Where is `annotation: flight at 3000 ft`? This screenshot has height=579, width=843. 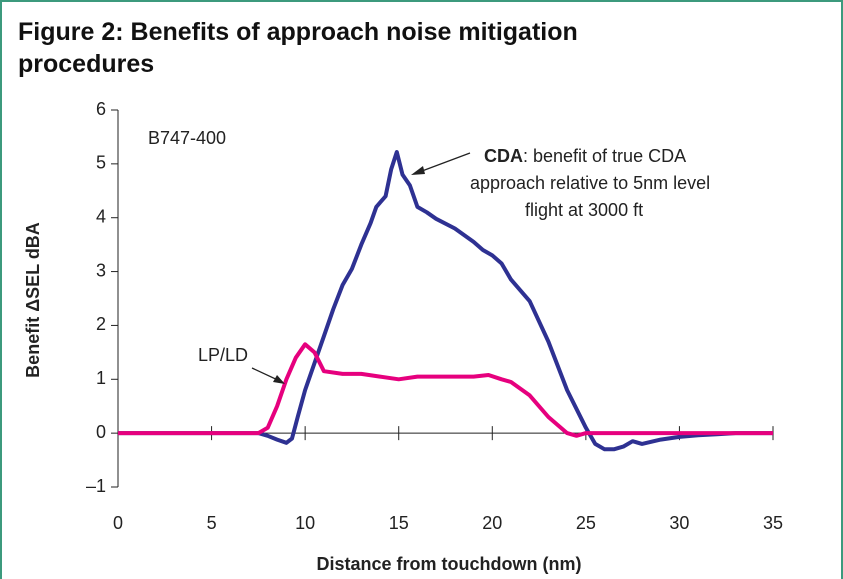
annotation: flight at 3000 ft is located at coordinates (584, 210).